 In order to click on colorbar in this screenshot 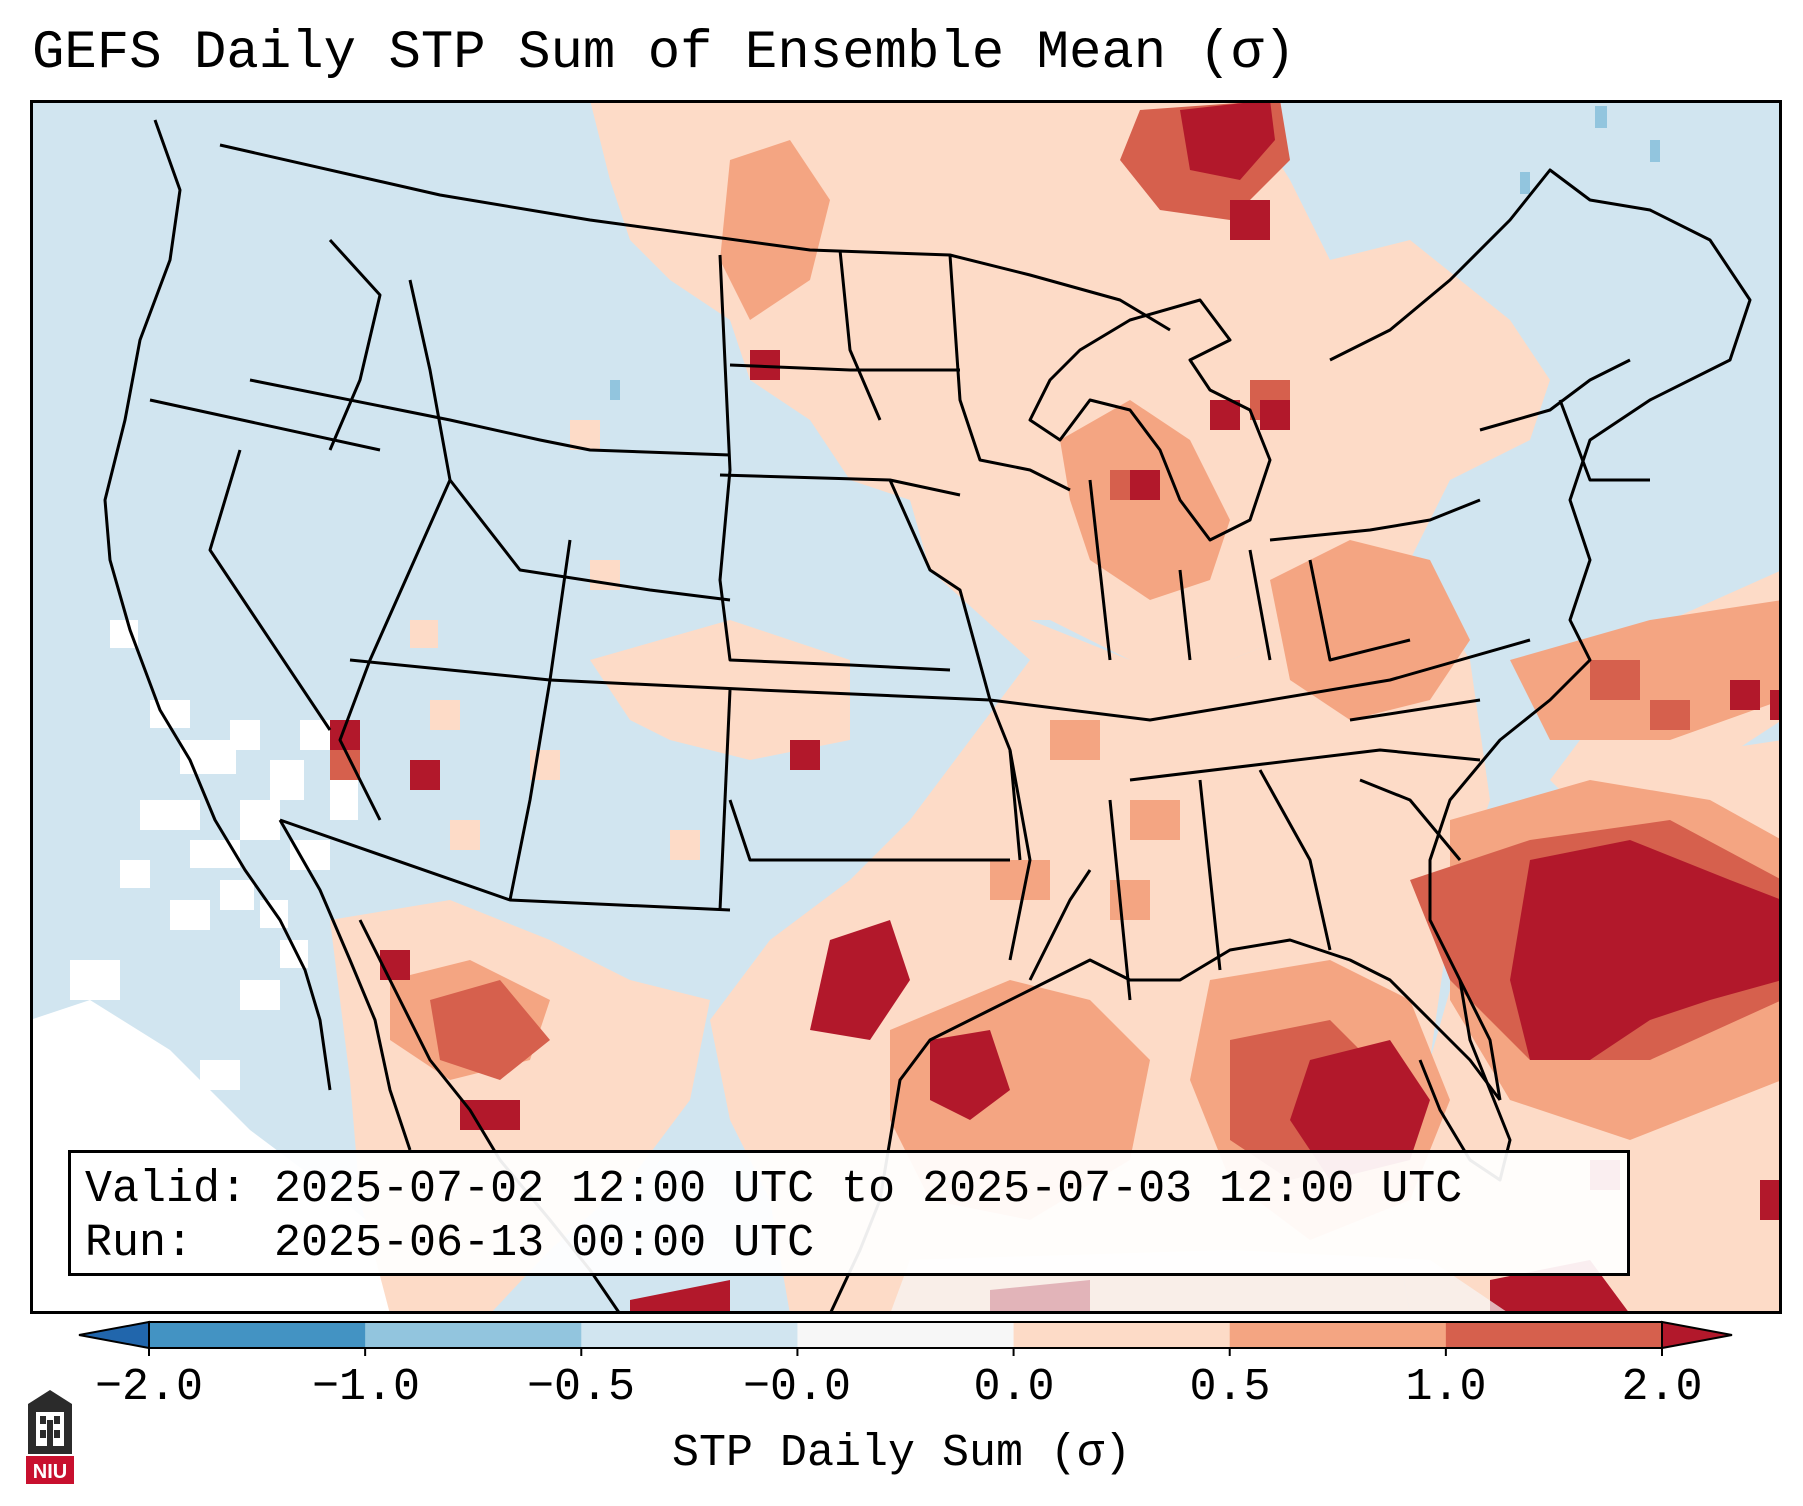, I will do `click(905, 1338)`.